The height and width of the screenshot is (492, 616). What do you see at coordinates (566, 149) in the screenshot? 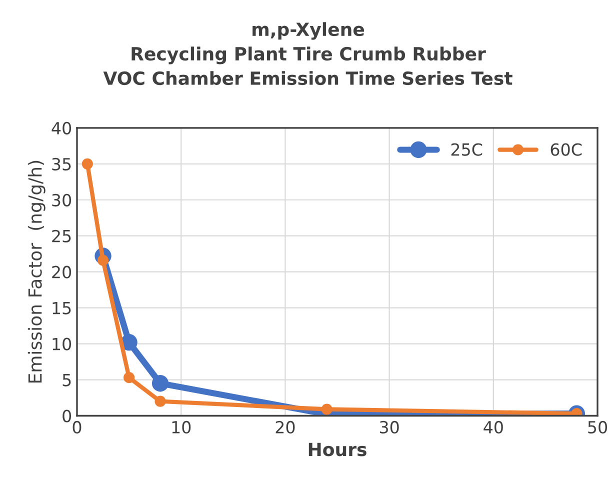
I see `legend-label: 60C` at bounding box center [566, 149].